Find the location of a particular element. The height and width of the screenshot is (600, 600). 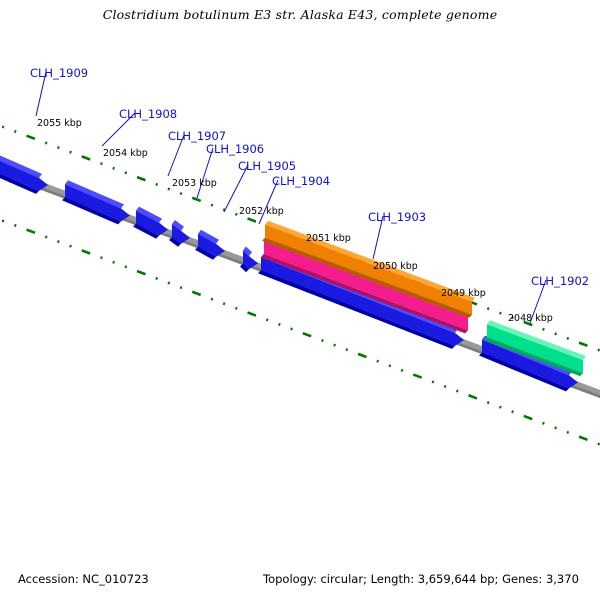

gene-bar-CLH_1907 is located at coordinates (150, 222).